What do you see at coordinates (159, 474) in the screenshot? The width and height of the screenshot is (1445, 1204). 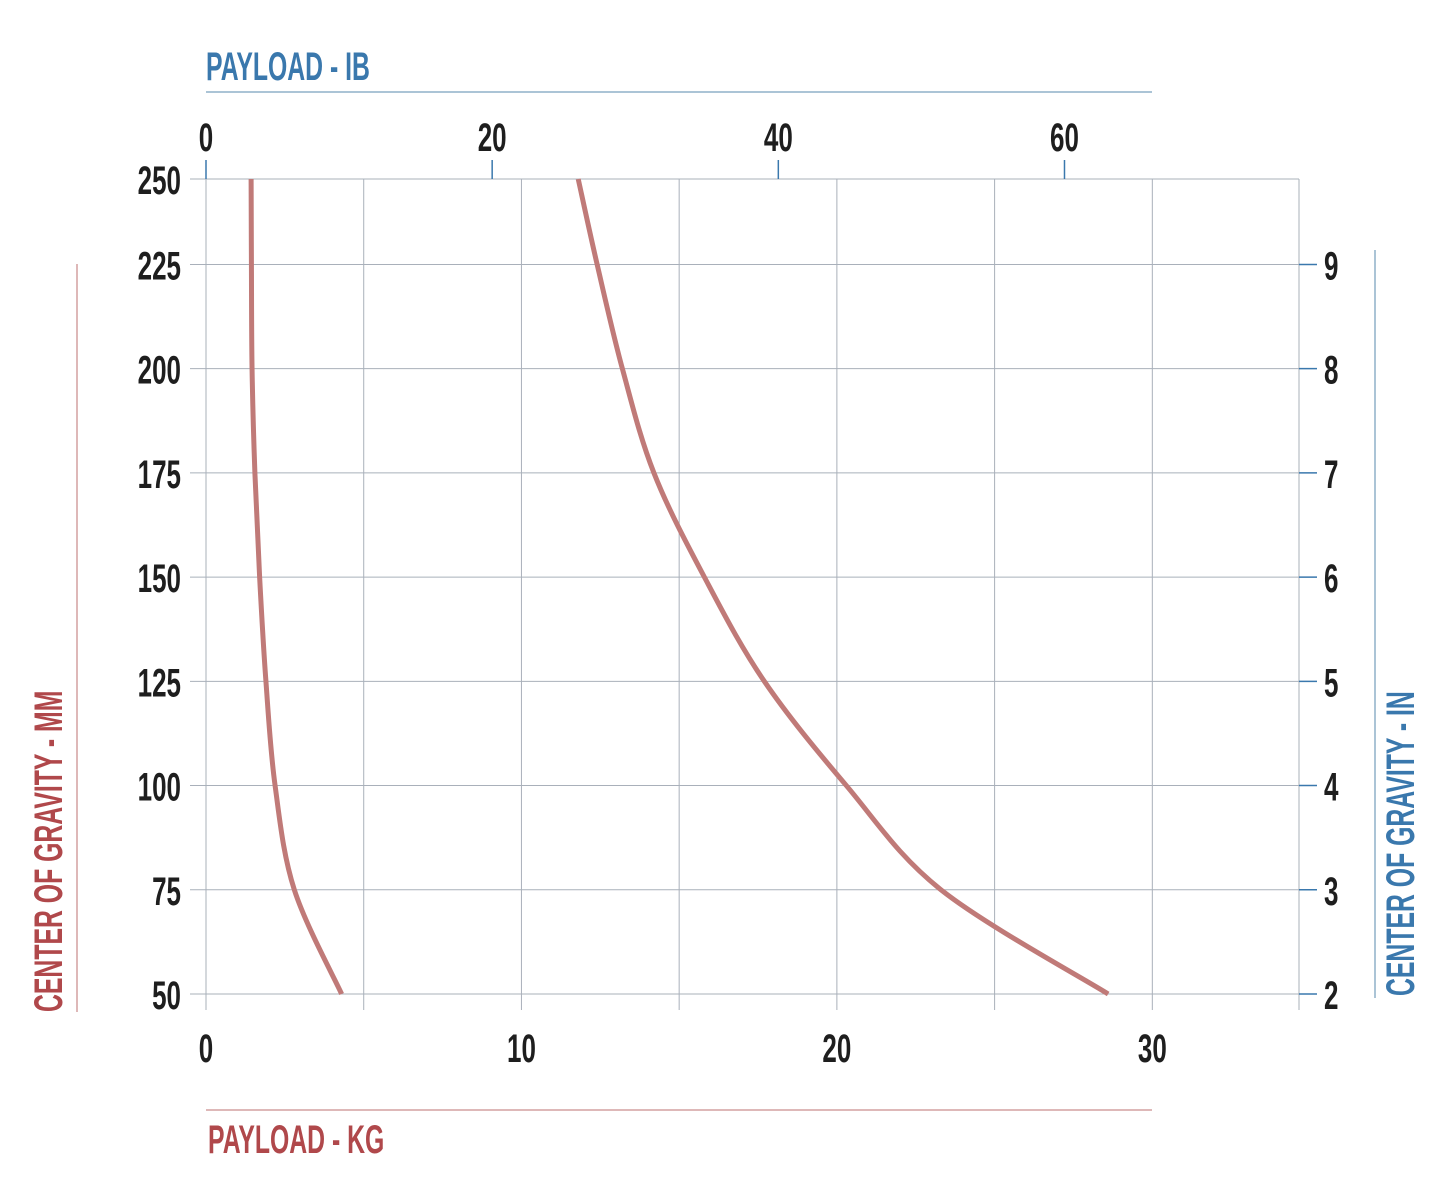 I see `left-tick-label: 175` at bounding box center [159, 474].